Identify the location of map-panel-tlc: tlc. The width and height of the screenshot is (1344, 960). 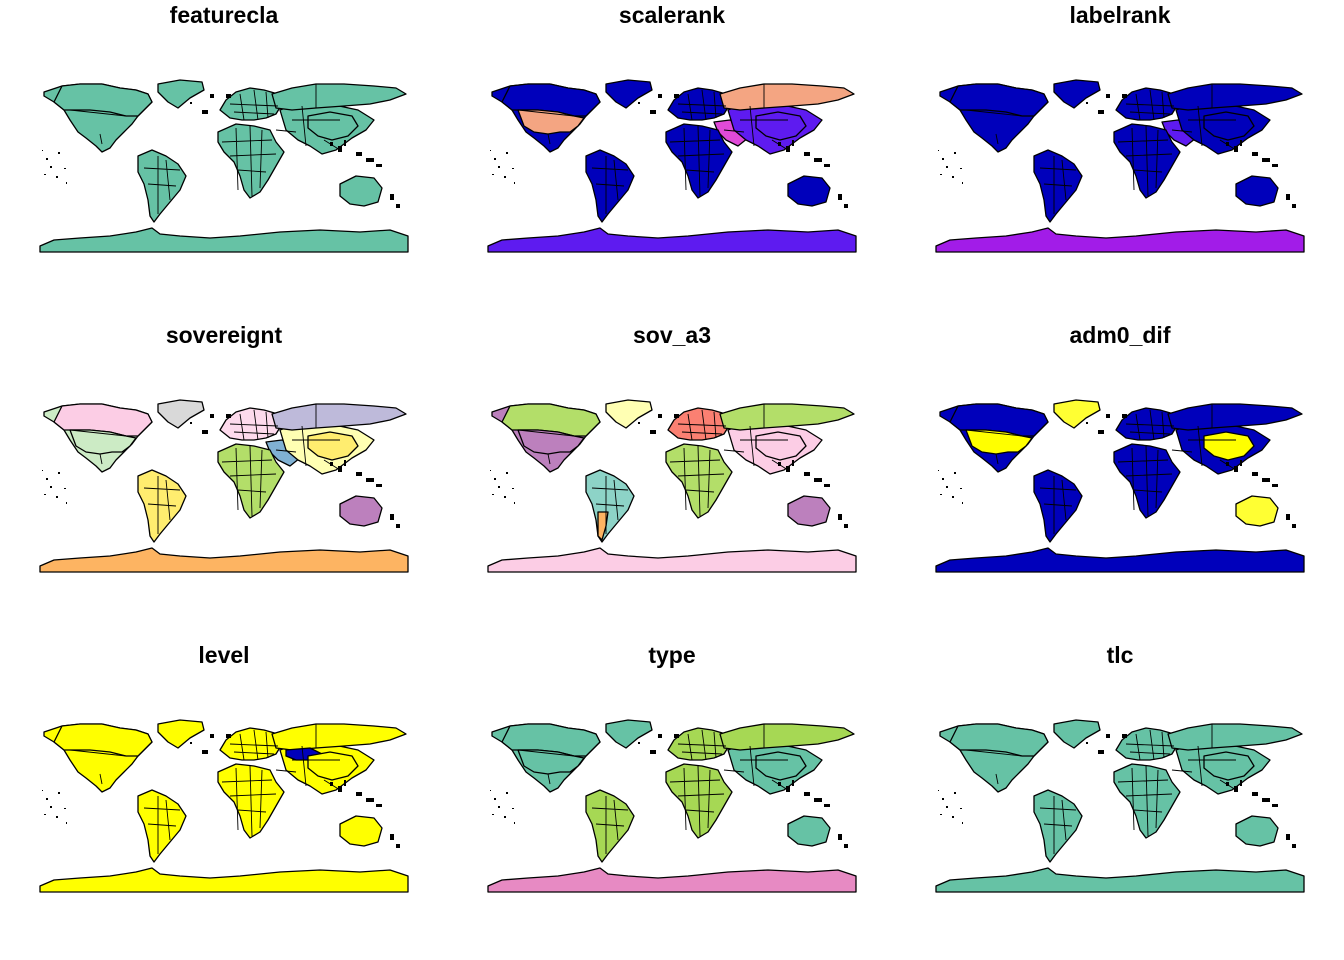
(1120, 800).